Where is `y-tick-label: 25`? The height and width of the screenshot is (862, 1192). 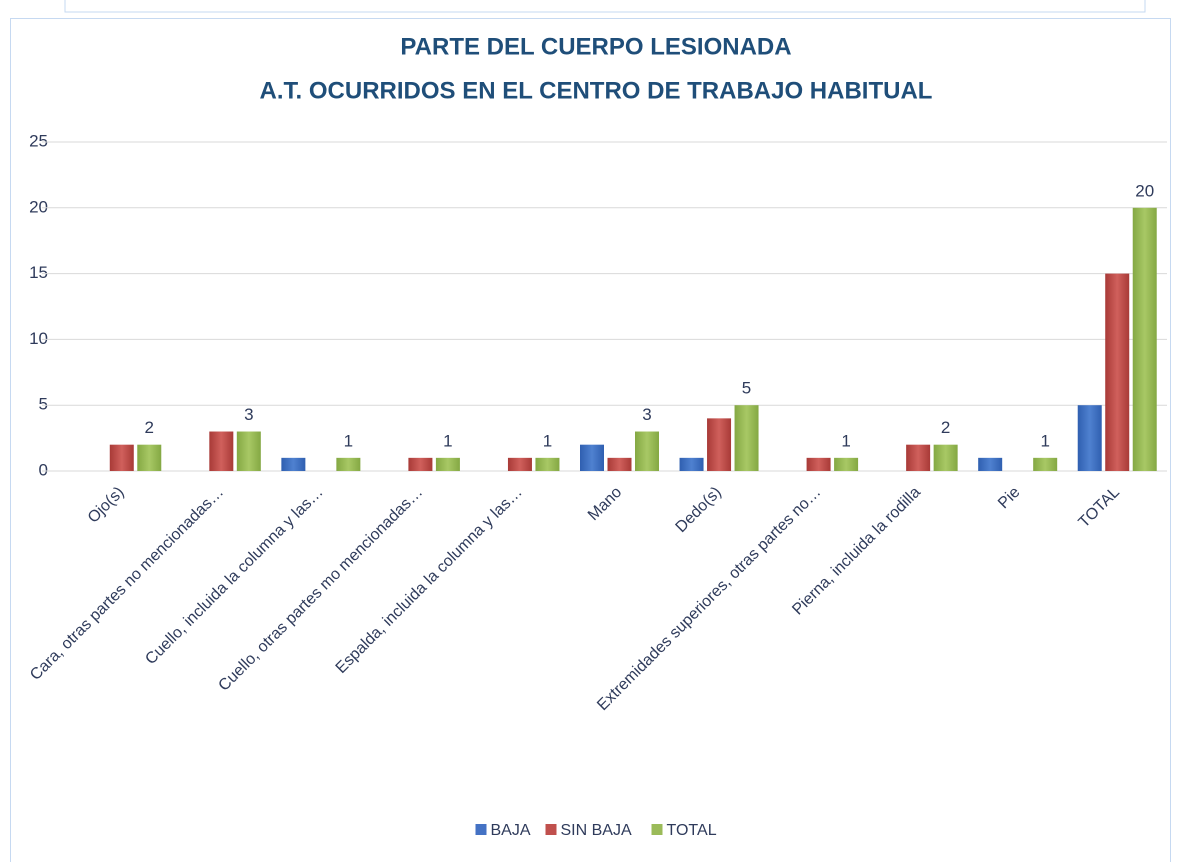
y-tick-label: 25 is located at coordinates (38, 140).